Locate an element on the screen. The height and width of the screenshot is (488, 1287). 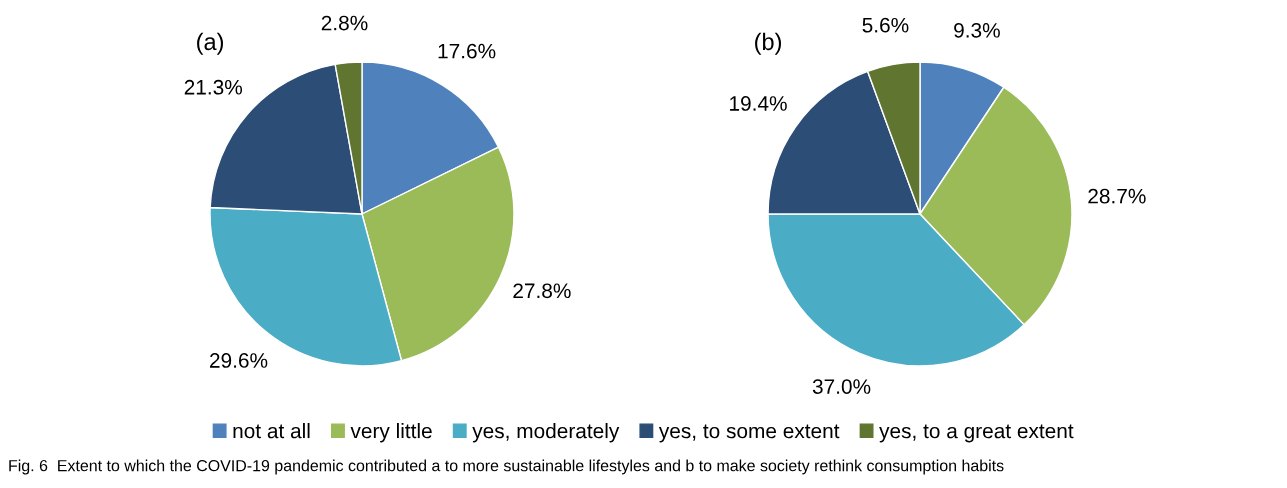
caption: Fig. 6 Extent to which the COVID-19 pandemic contributed a to more sustainable lifestyles and b to make society rethink consumption habits is located at coordinates (506, 467).